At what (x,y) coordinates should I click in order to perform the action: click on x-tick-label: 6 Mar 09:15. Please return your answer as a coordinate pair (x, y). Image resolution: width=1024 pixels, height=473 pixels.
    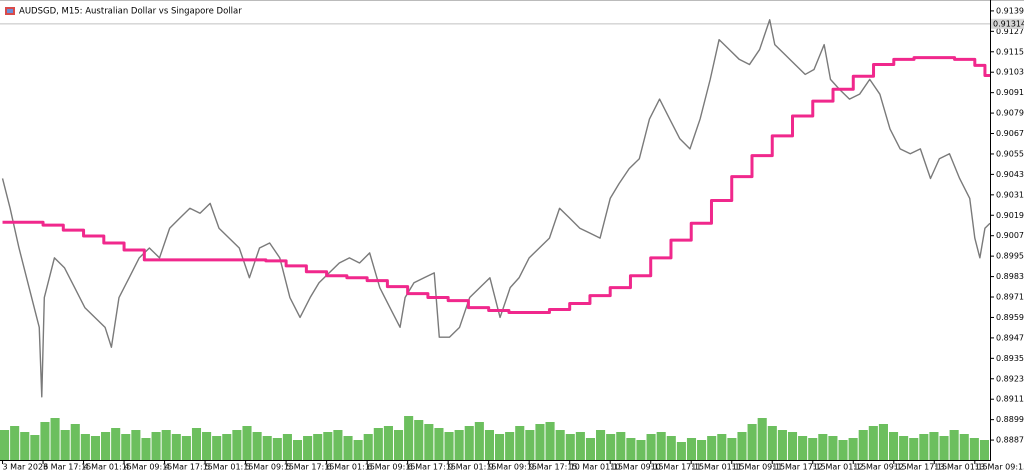
    Looking at the image, I should click on (391, 467).